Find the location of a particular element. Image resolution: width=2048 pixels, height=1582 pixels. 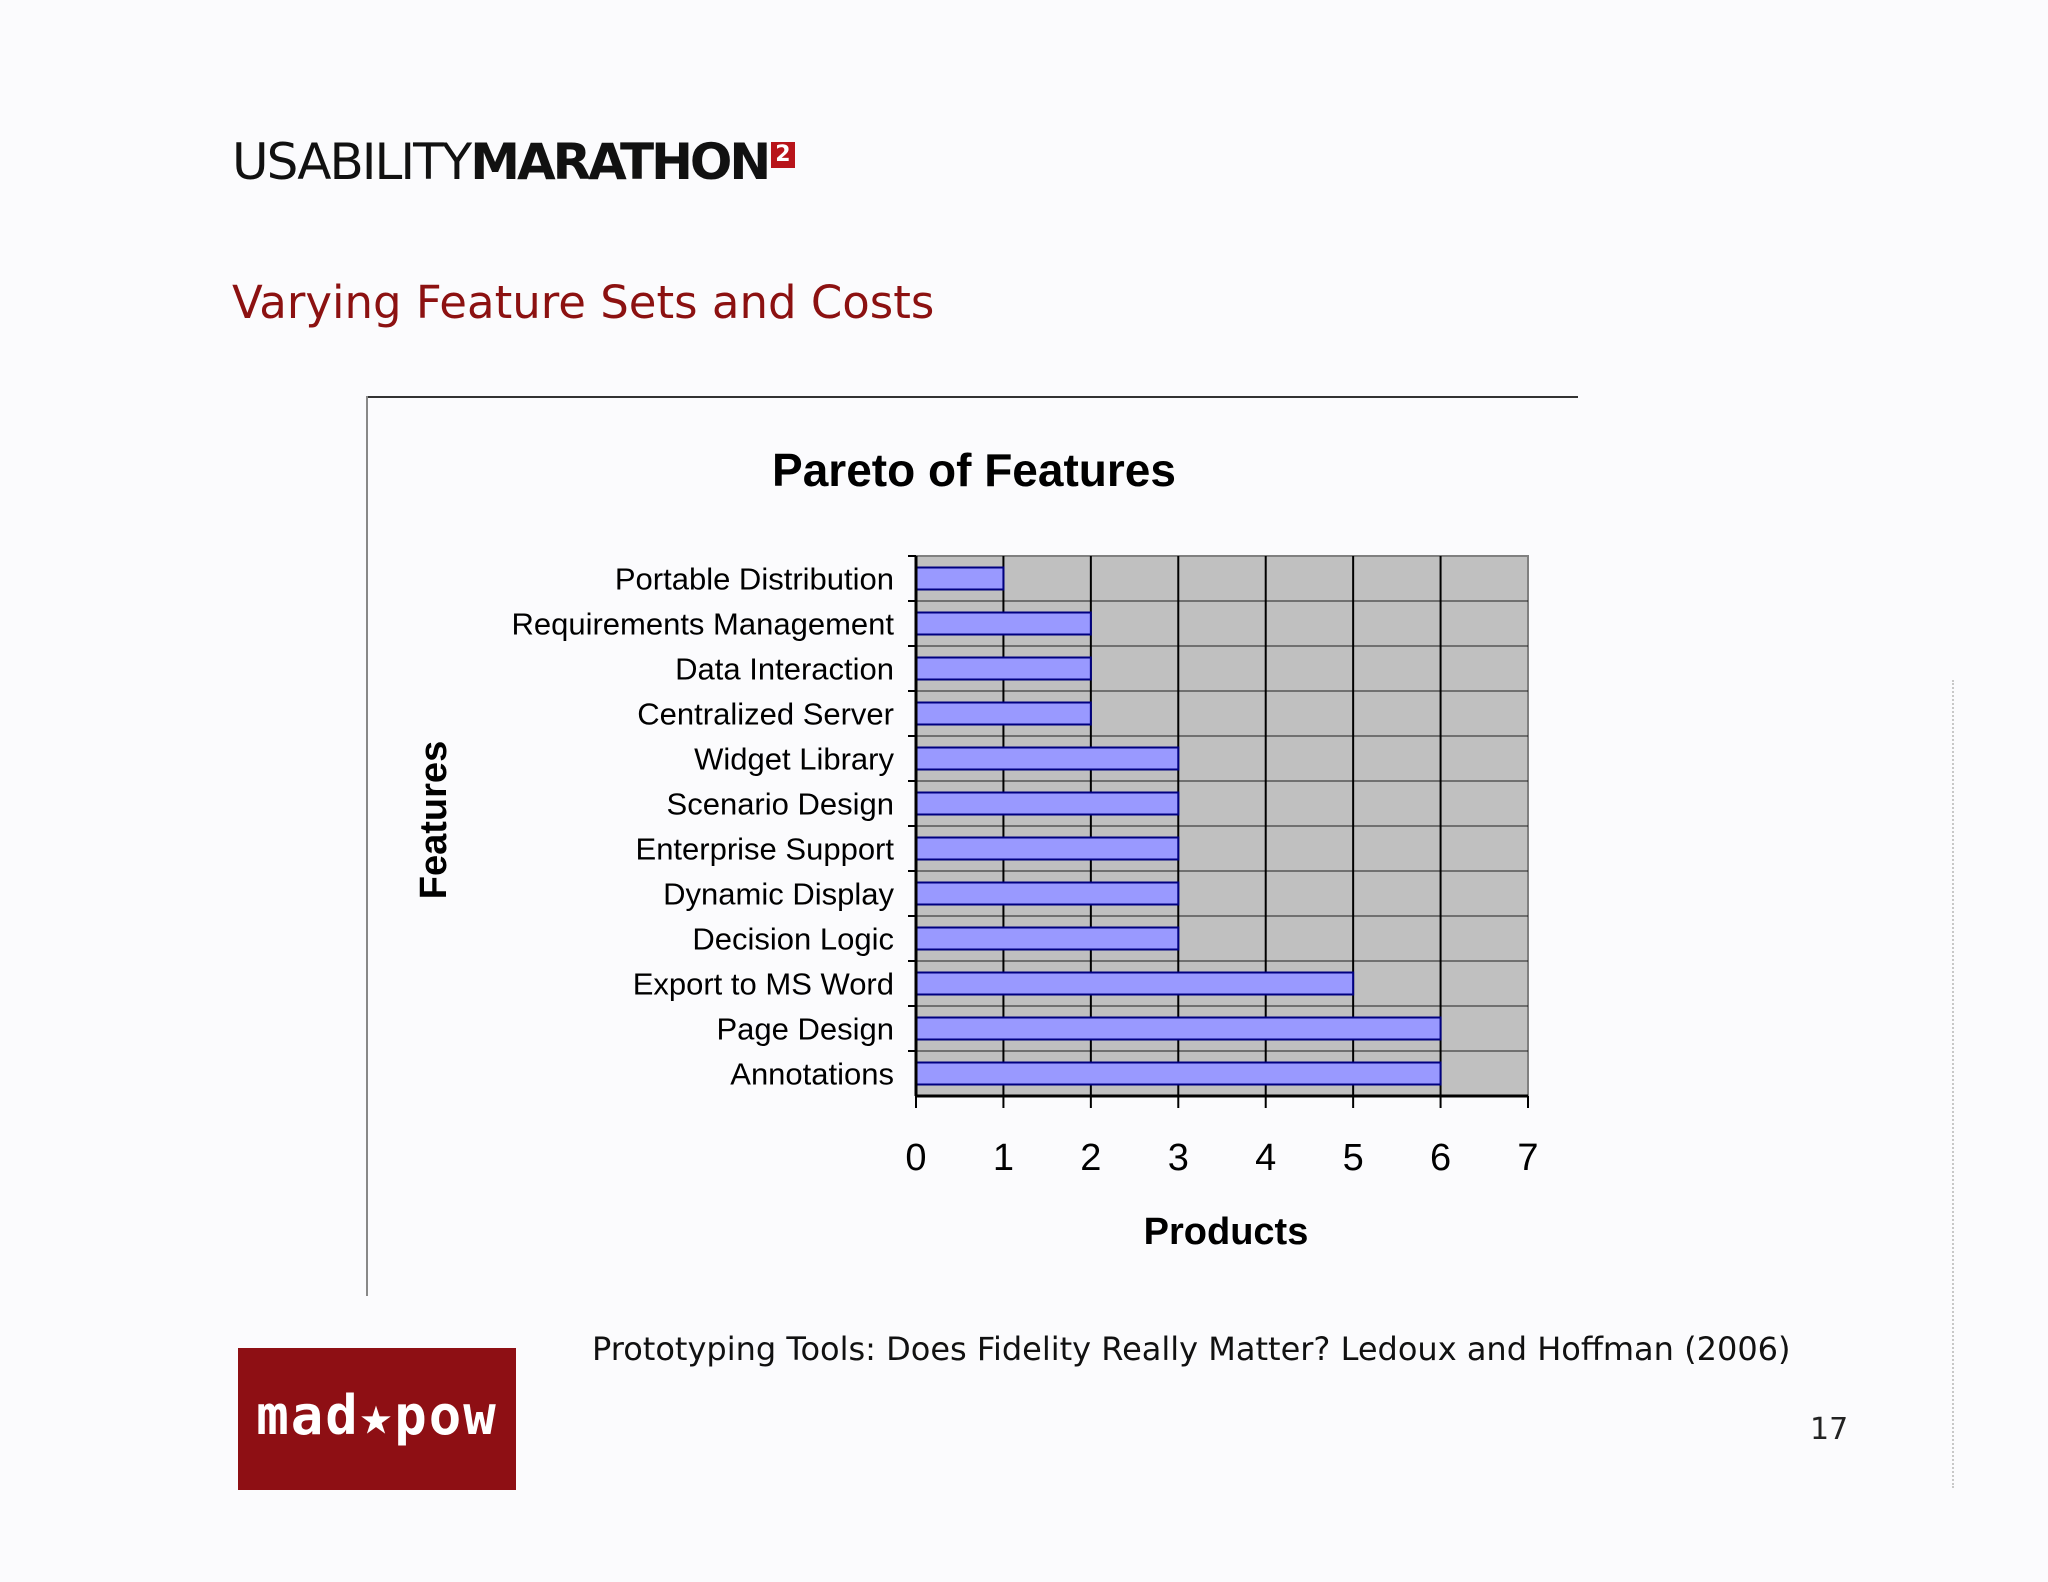

category-label: Centralized Server is located at coordinates (765, 714).